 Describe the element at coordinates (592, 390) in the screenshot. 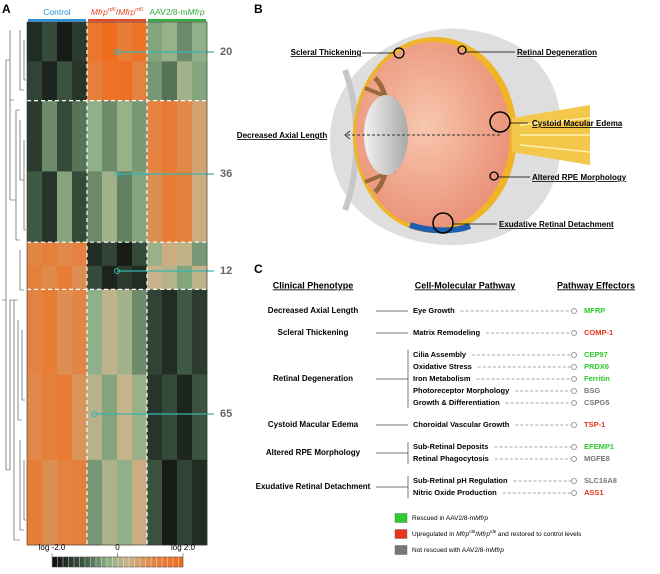

I see `effector: BSG` at that location.